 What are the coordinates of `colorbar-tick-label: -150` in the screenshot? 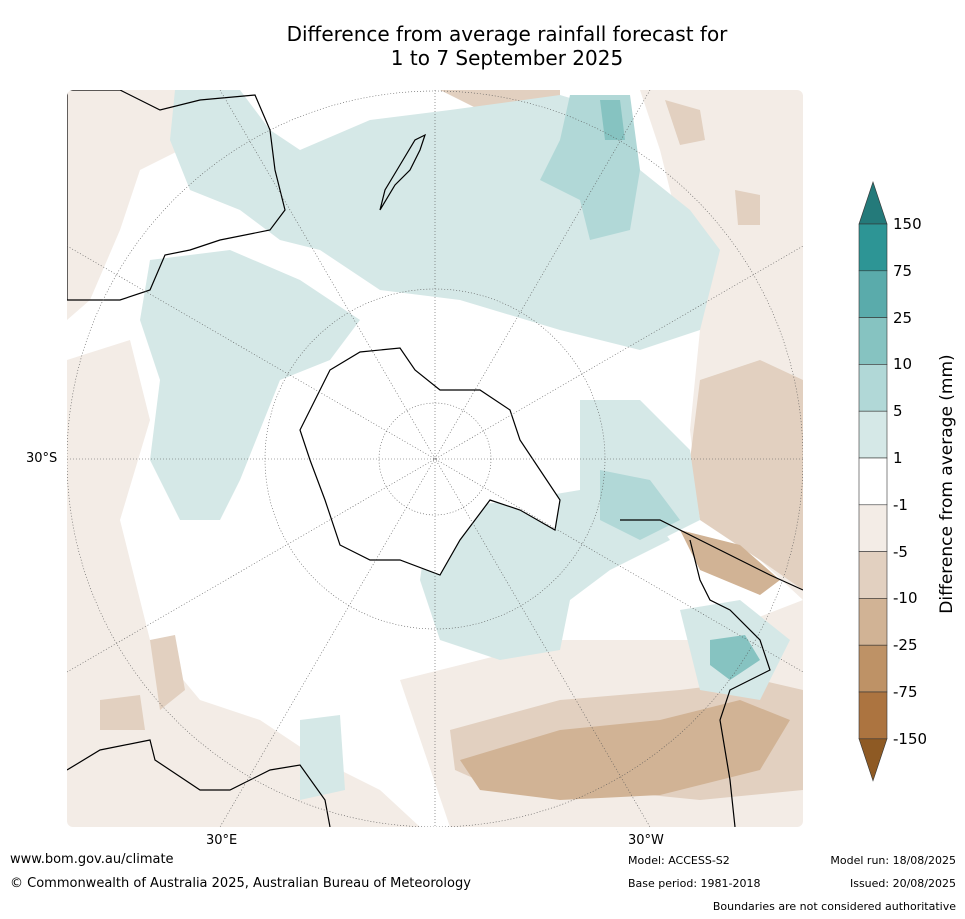 It's located at (910, 738).